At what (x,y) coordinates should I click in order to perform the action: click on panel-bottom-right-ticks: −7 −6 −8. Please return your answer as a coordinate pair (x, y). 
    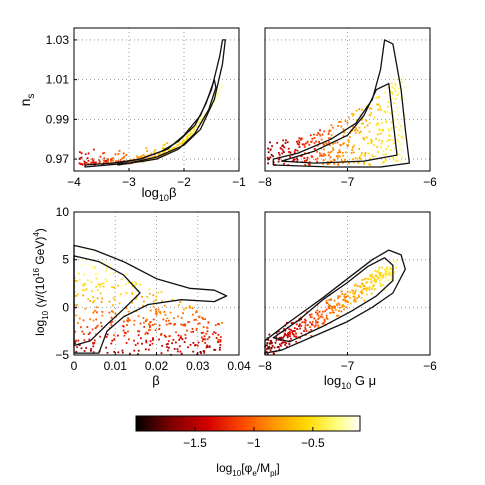
    Looking at the image, I should click on (347, 362).